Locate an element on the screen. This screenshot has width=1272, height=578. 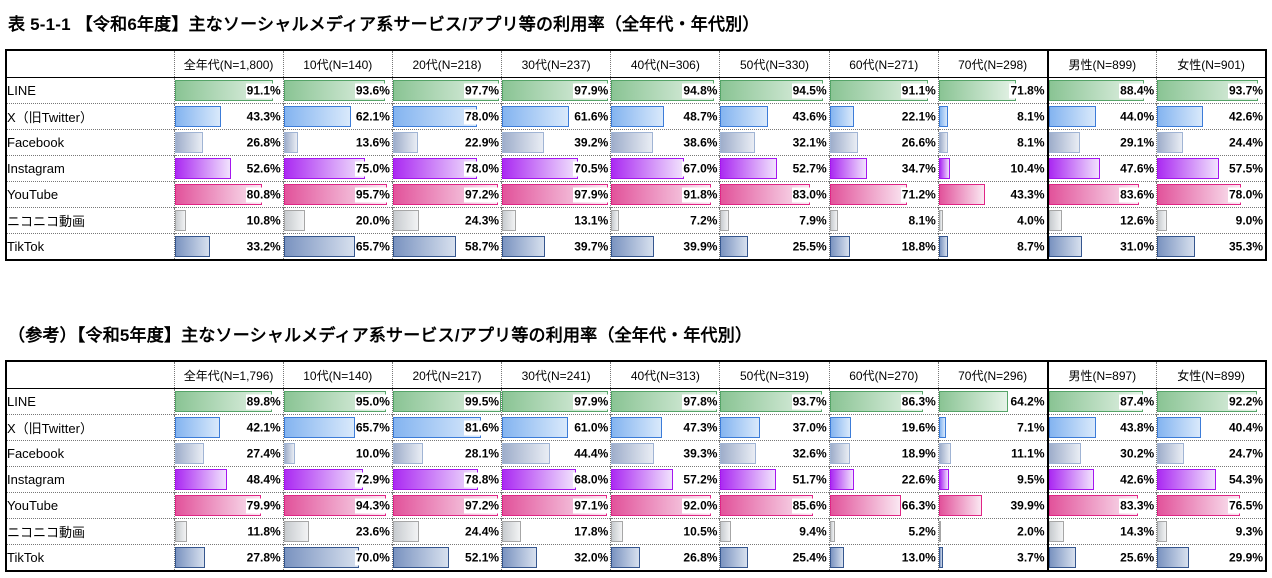
bar-wrap: 92.2% is located at coordinates (1211, 401).